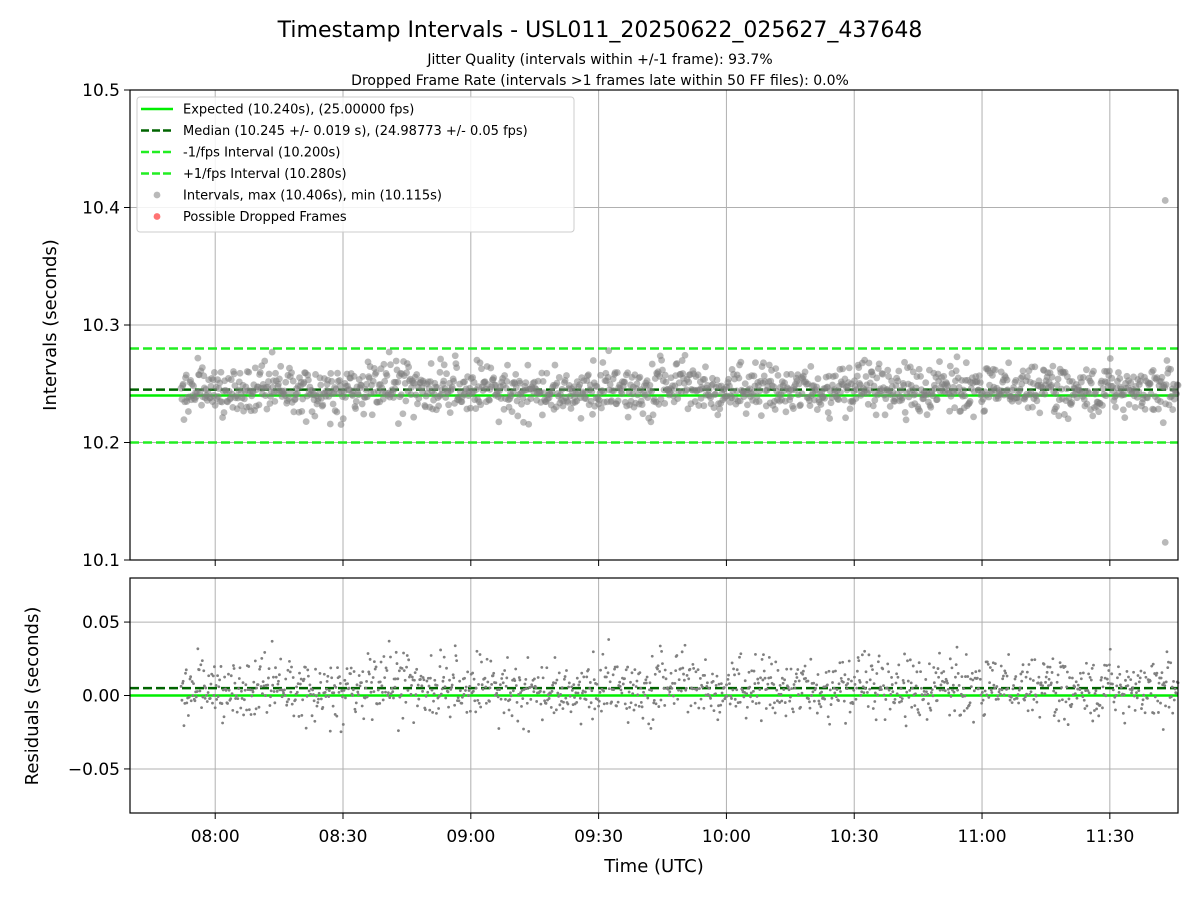 This screenshot has width=1200, height=904. I want to click on x-tick-label: 10:30, so click(854, 837).